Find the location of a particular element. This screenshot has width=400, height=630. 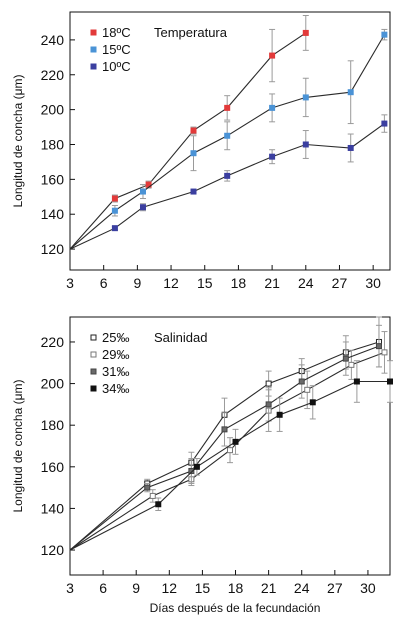

x-axis-label: Días después de la fecundación is located at coordinates (235, 608).